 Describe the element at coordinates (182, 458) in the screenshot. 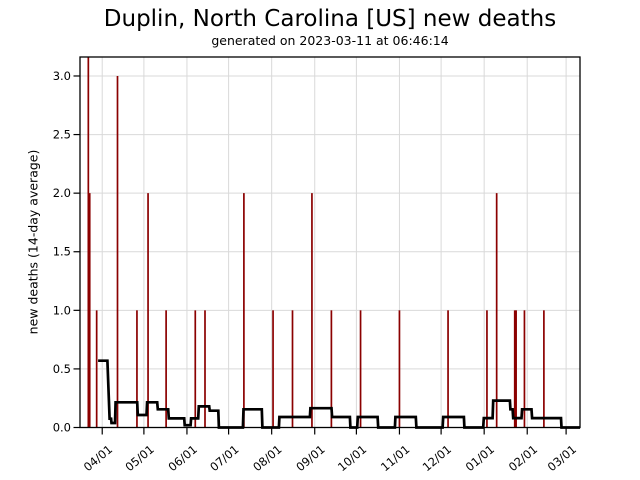

I see `x-tick-label: 06/01` at that location.